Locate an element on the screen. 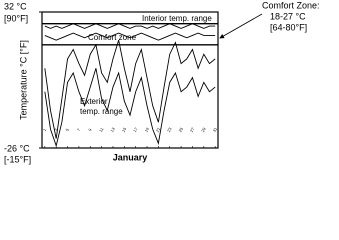 This screenshot has height=240, width=339. annotation: Exterior is located at coordinates (94, 101).